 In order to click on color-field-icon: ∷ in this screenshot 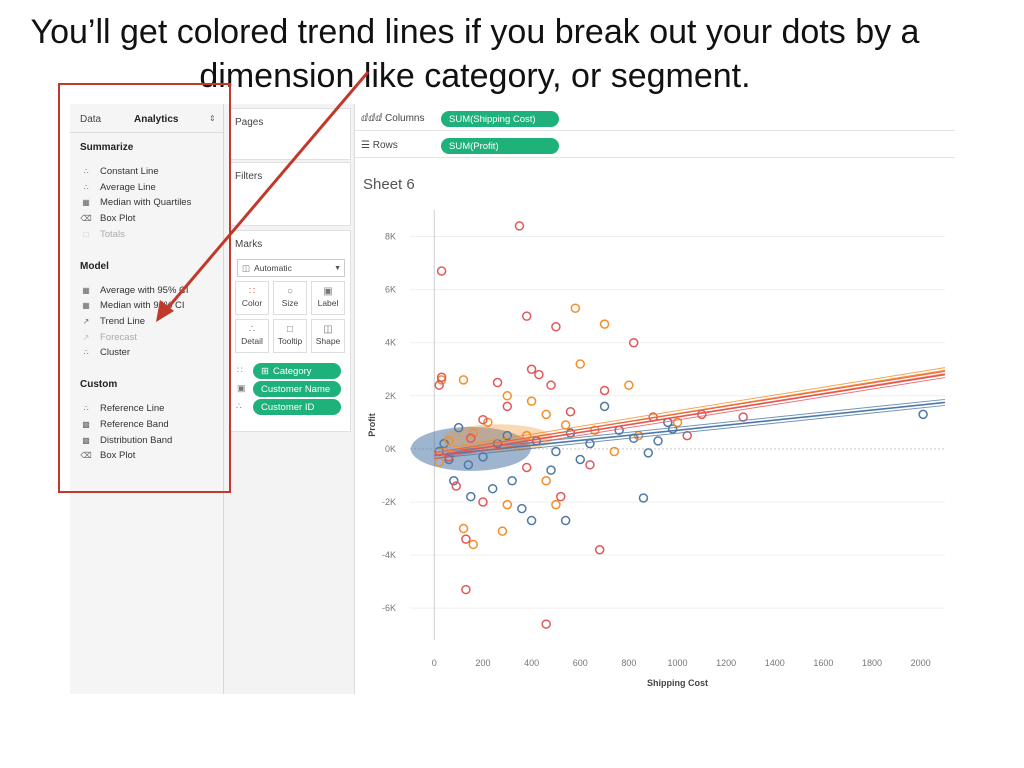, I will do `click(240, 370)`.